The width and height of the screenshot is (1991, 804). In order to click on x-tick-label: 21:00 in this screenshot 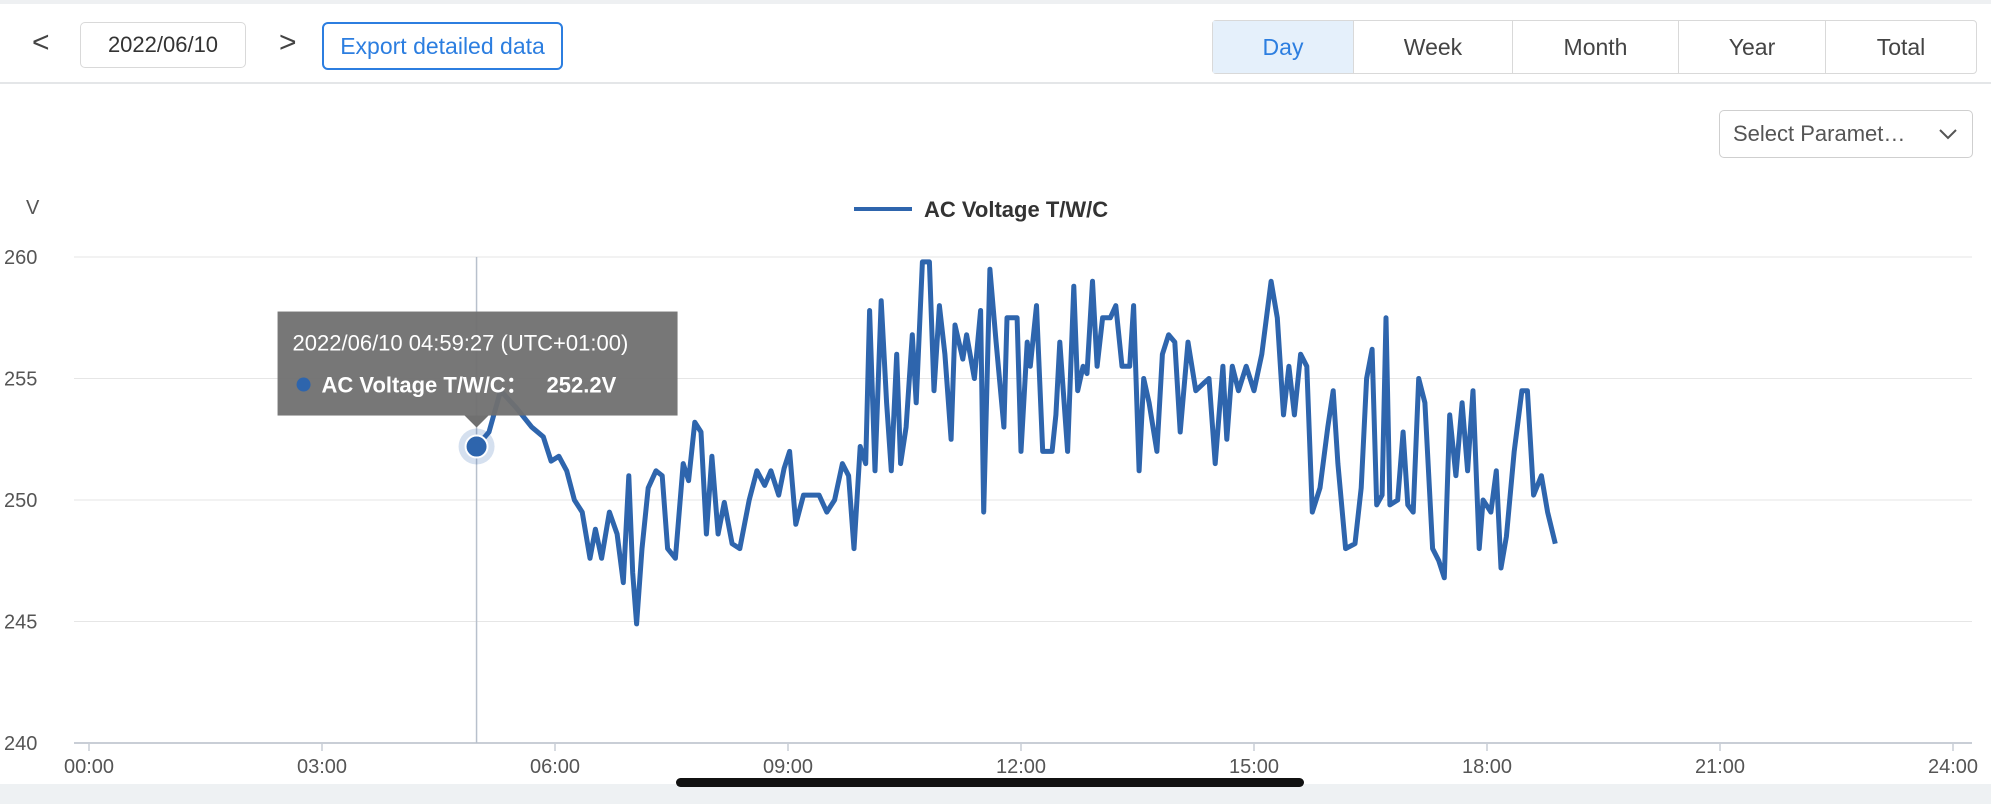, I will do `click(1720, 767)`.